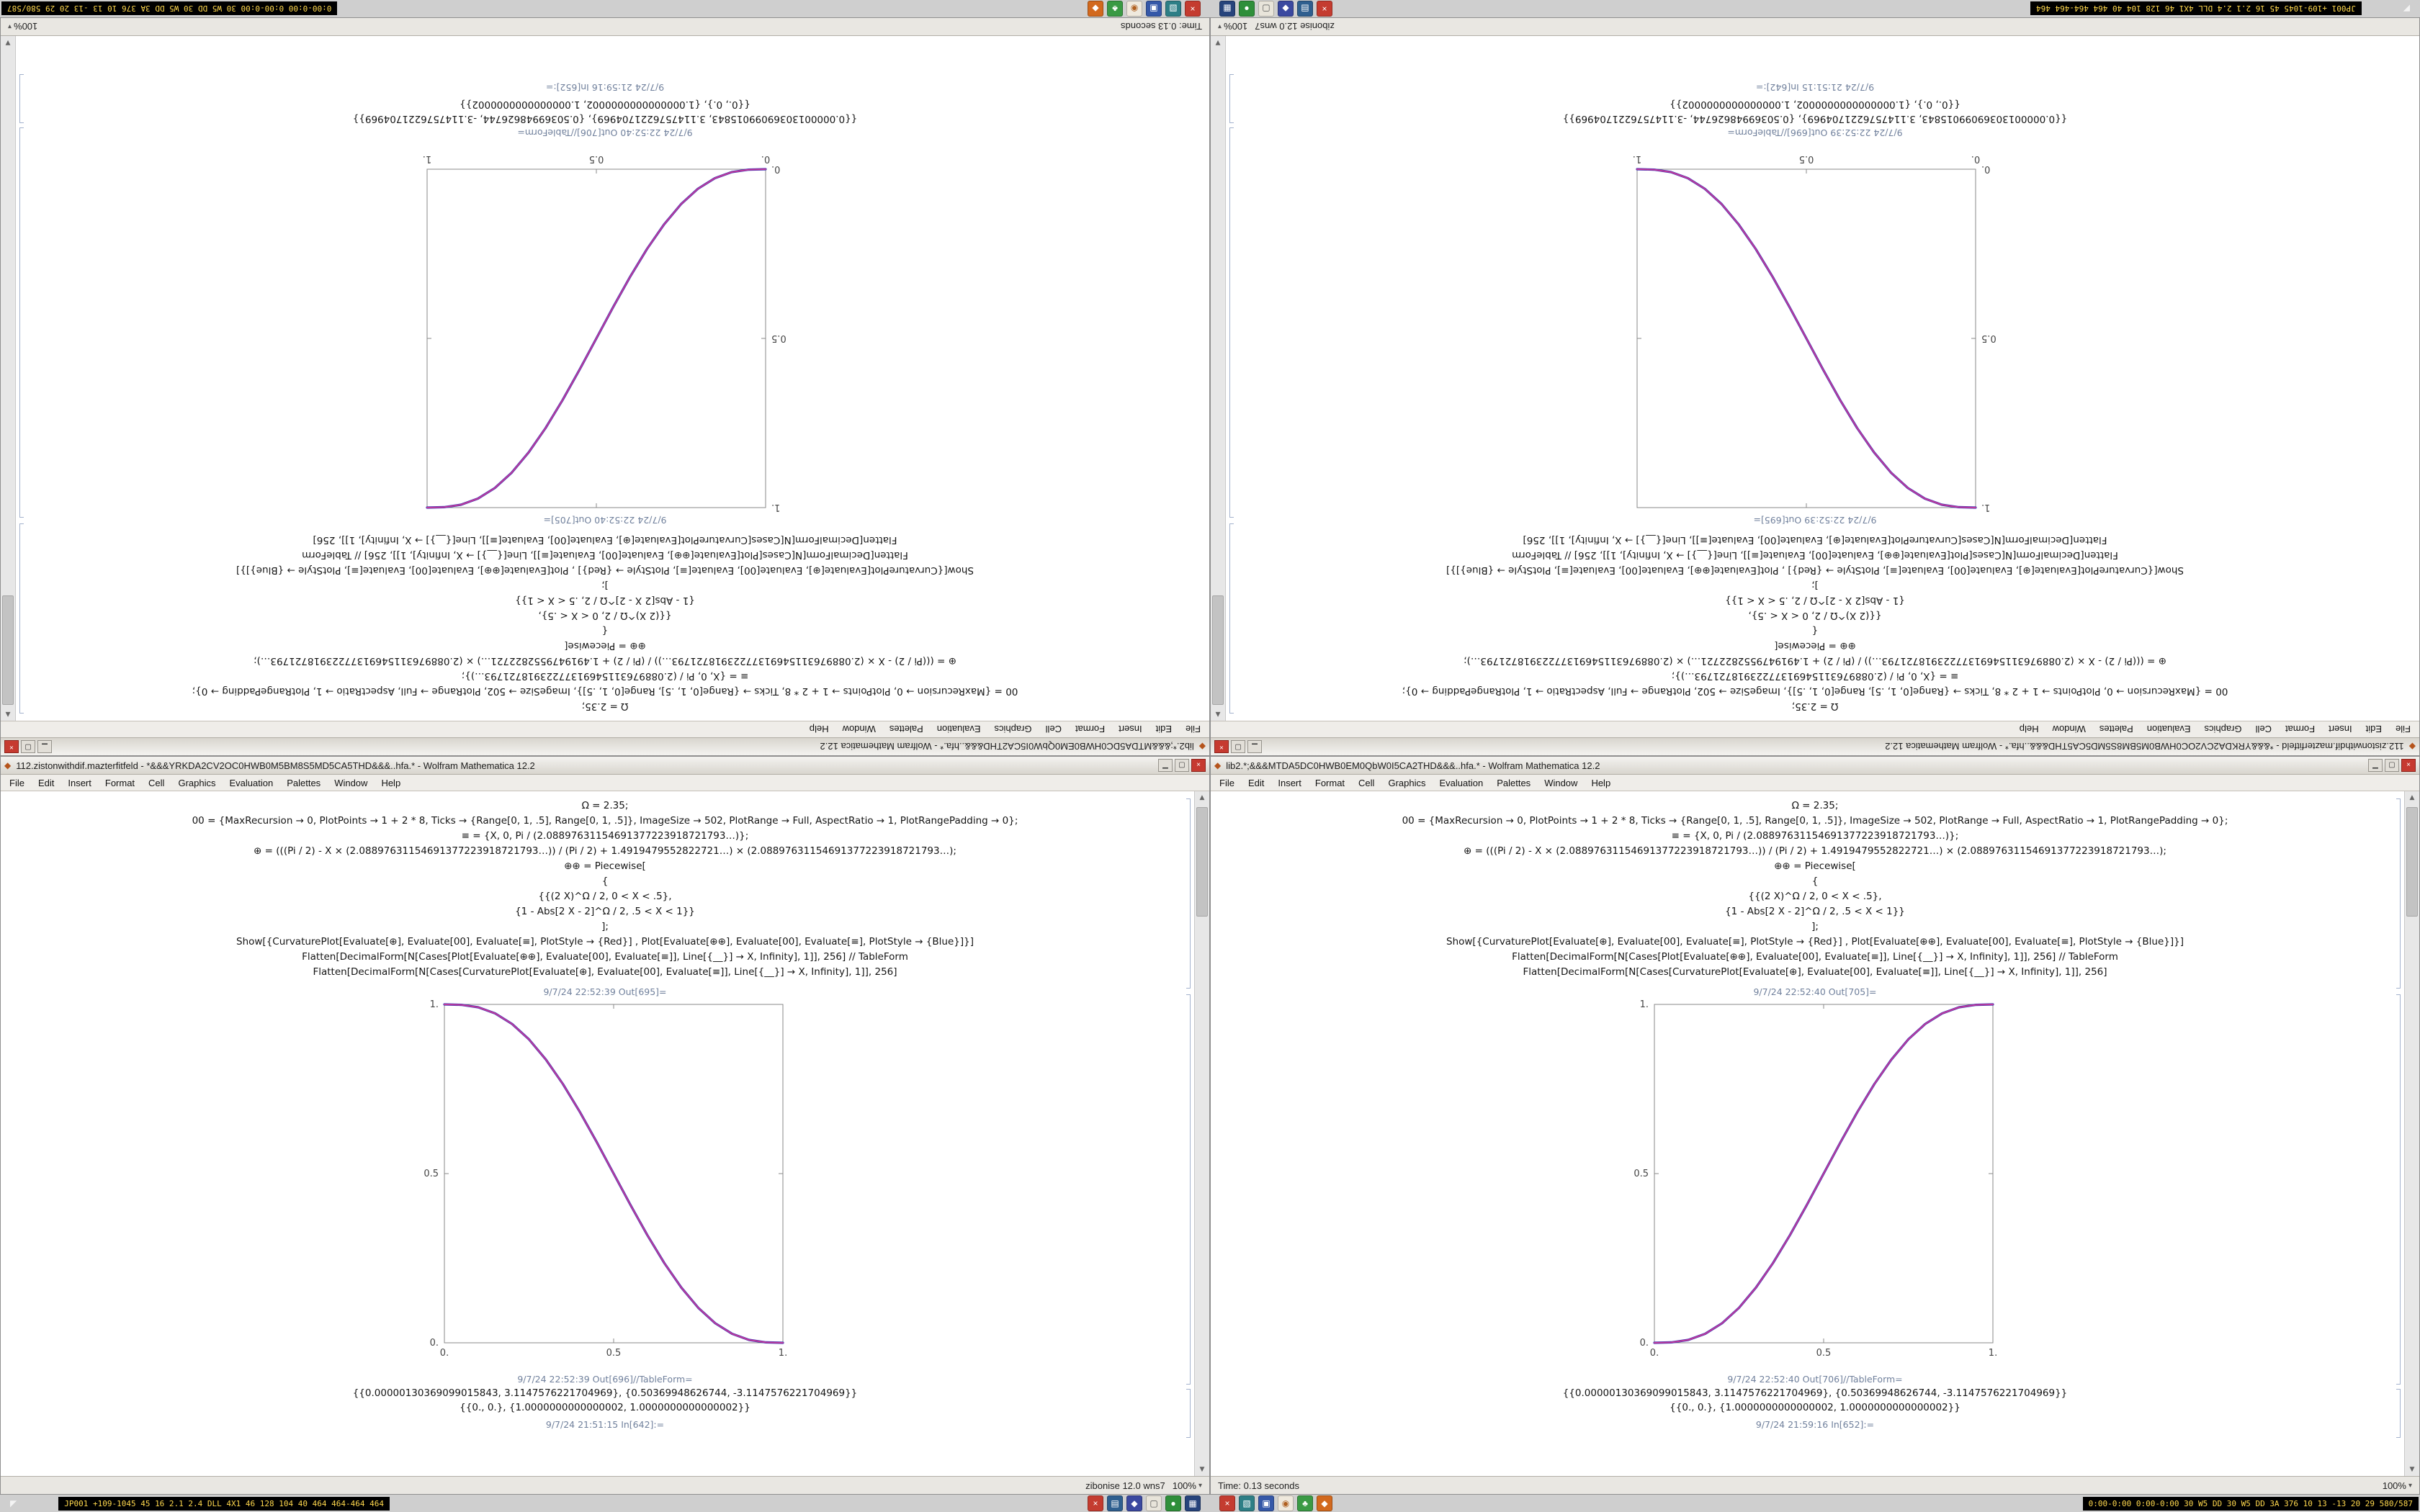 This screenshot has width=2420, height=1512. I want to click on menu-evaluation: Evaluation, so click(251, 782).